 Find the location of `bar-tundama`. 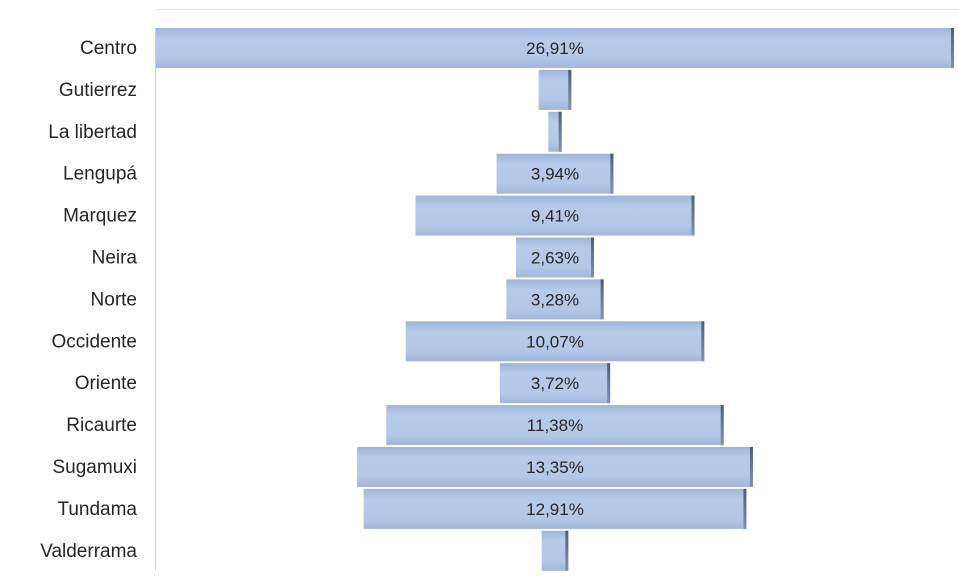

bar-tundama is located at coordinates (555, 508).